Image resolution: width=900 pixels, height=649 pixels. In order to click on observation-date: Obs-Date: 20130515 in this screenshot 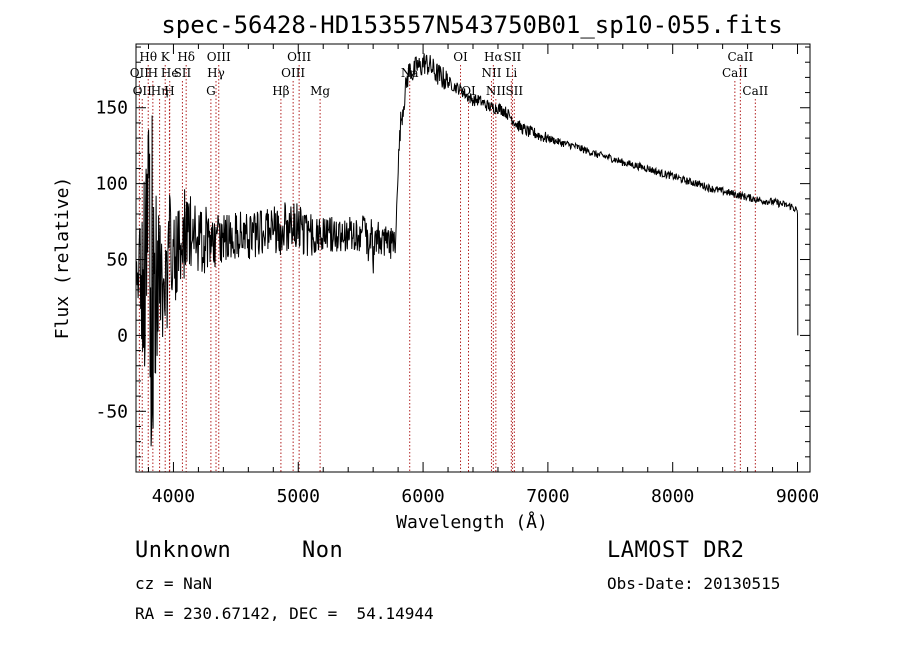, I will do `click(694, 583)`.